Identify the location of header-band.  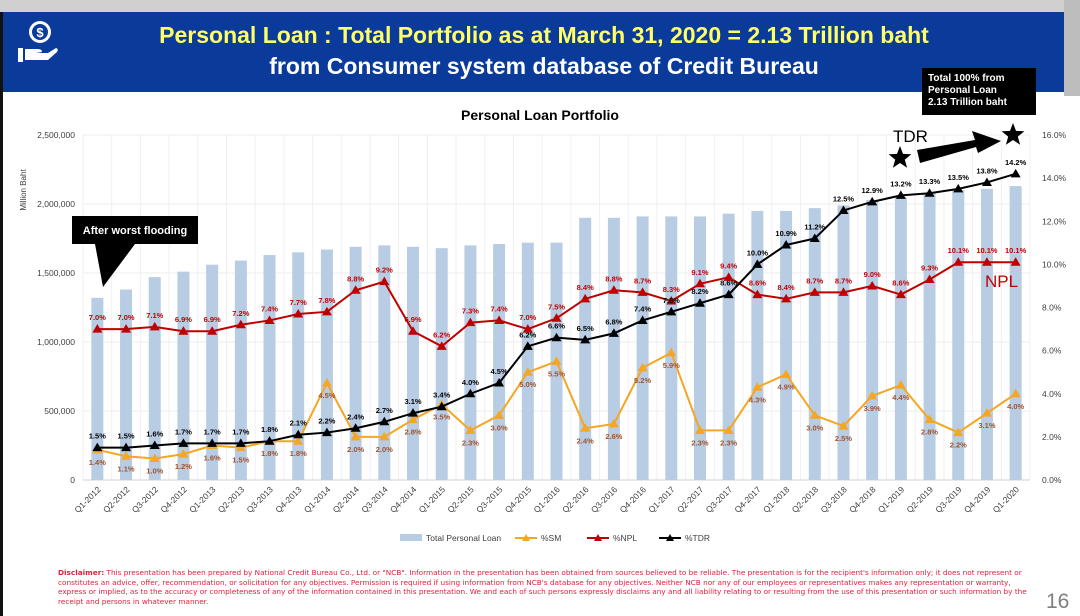
(533, 52).